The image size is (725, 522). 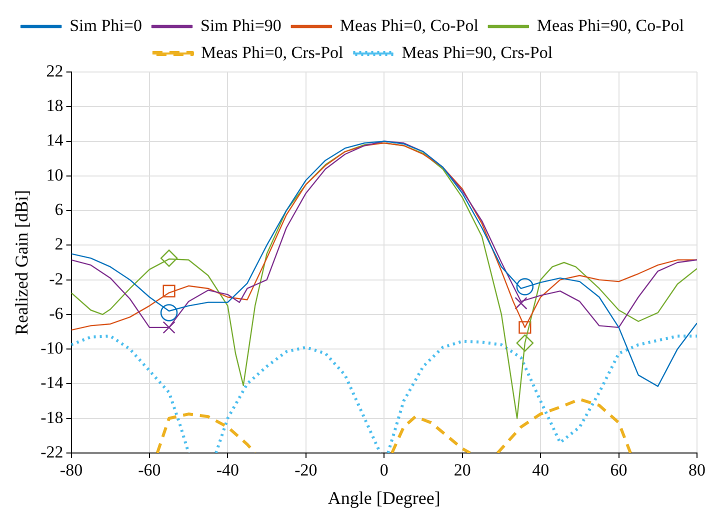 What do you see at coordinates (55, 140) in the screenshot?
I see `y-tick-label: 14` at bounding box center [55, 140].